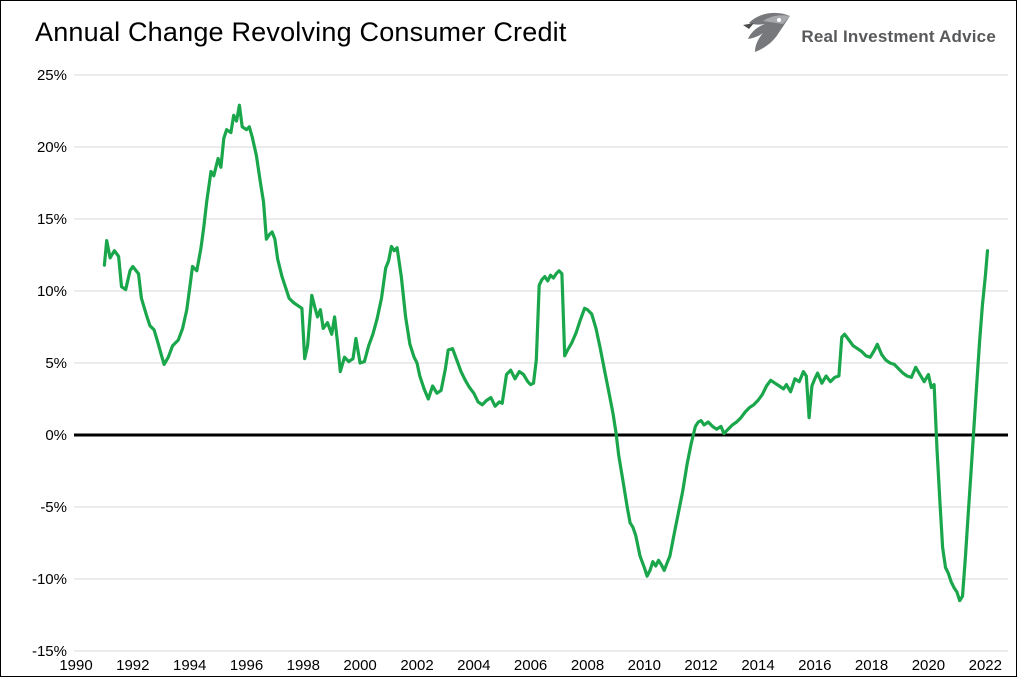  What do you see at coordinates (473, 665) in the screenshot?
I see `x-tick-label: 2004` at bounding box center [473, 665].